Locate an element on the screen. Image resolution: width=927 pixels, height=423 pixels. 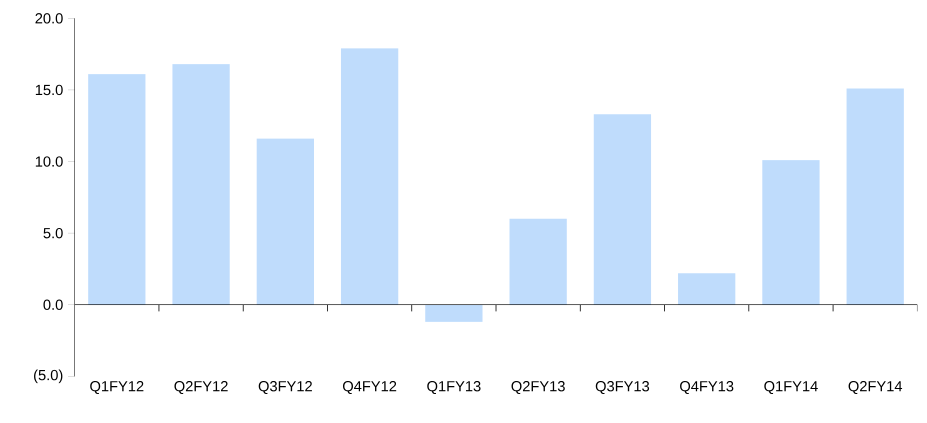
x-tick-label: Q3FY12 is located at coordinates (285, 387).